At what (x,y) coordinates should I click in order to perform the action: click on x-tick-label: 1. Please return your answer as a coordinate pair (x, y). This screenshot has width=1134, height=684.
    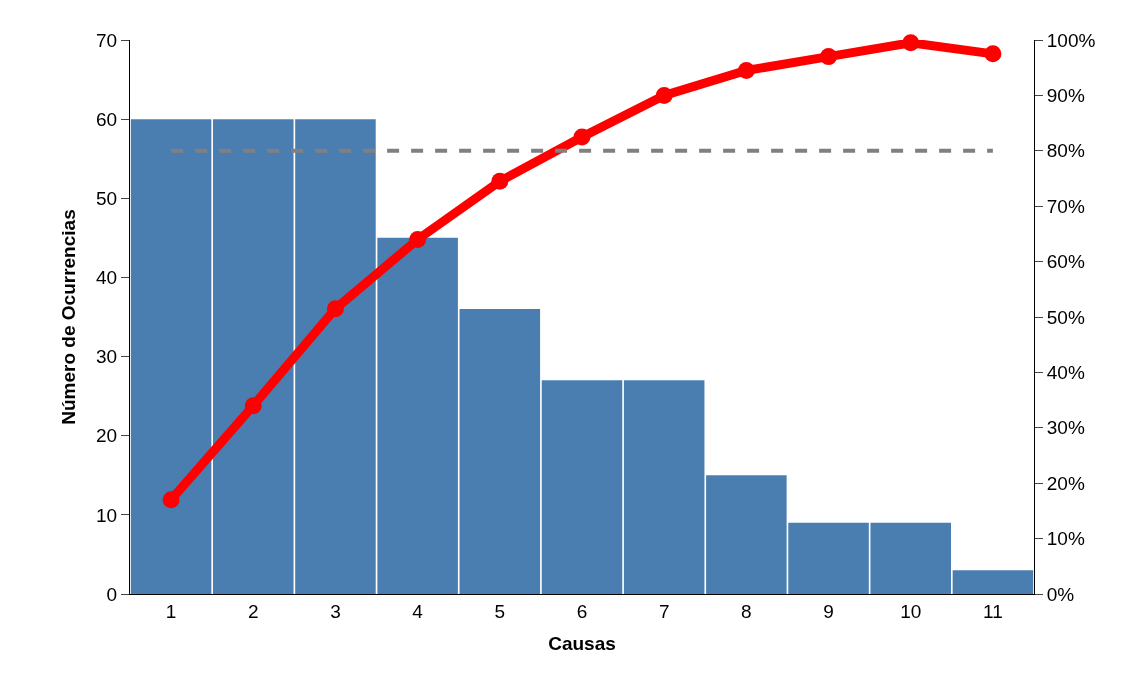
    Looking at the image, I should click on (171, 611).